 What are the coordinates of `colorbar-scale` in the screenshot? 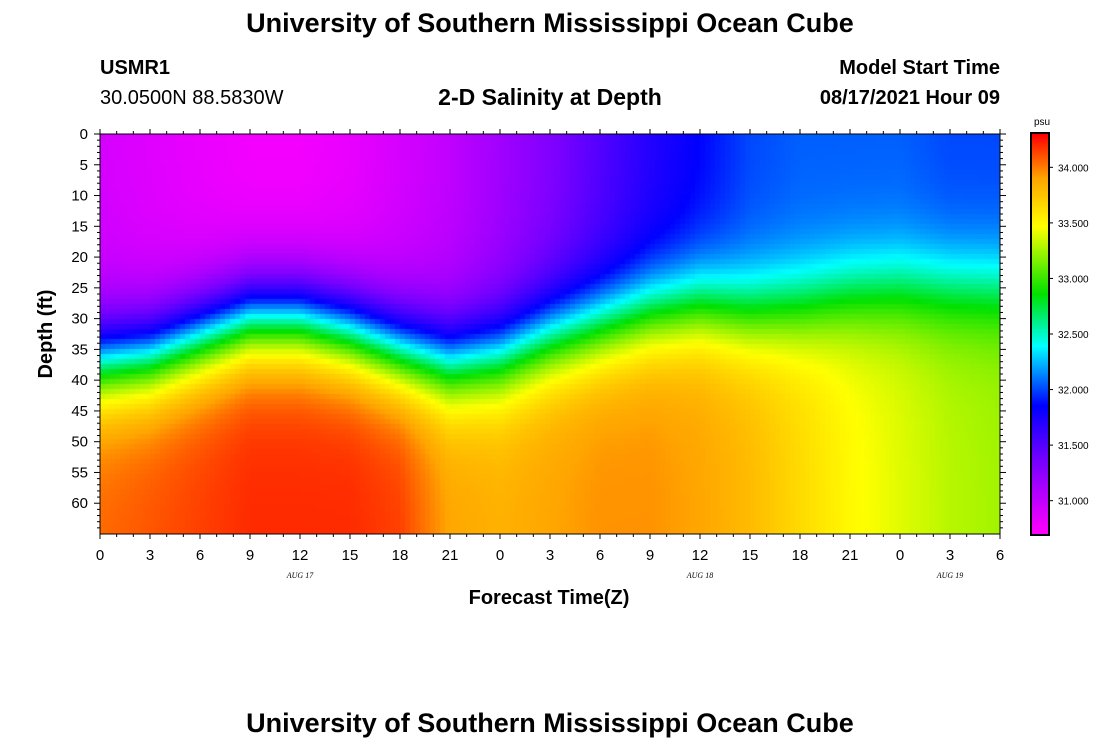 It's located at (1040, 334).